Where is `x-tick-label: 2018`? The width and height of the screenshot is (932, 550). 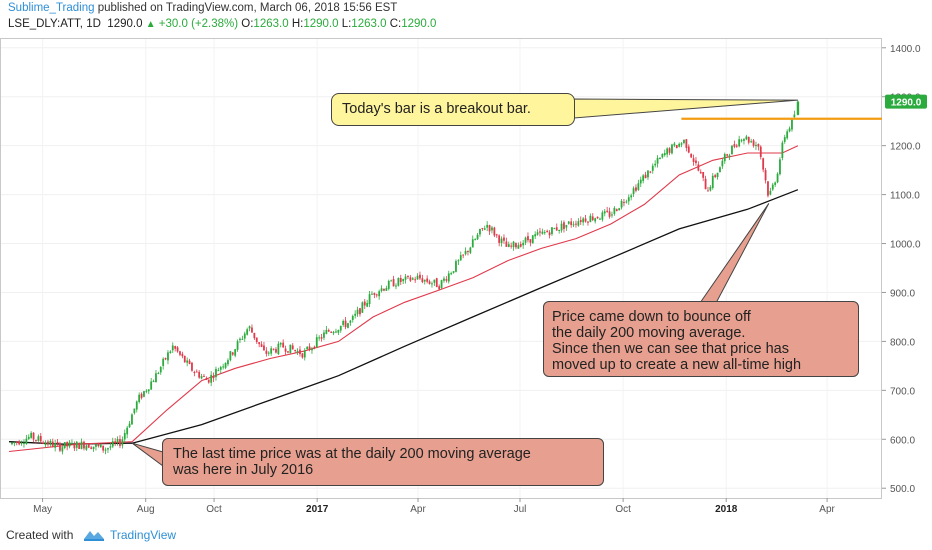 x-tick-label: 2018 is located at coordinates (726, 509).